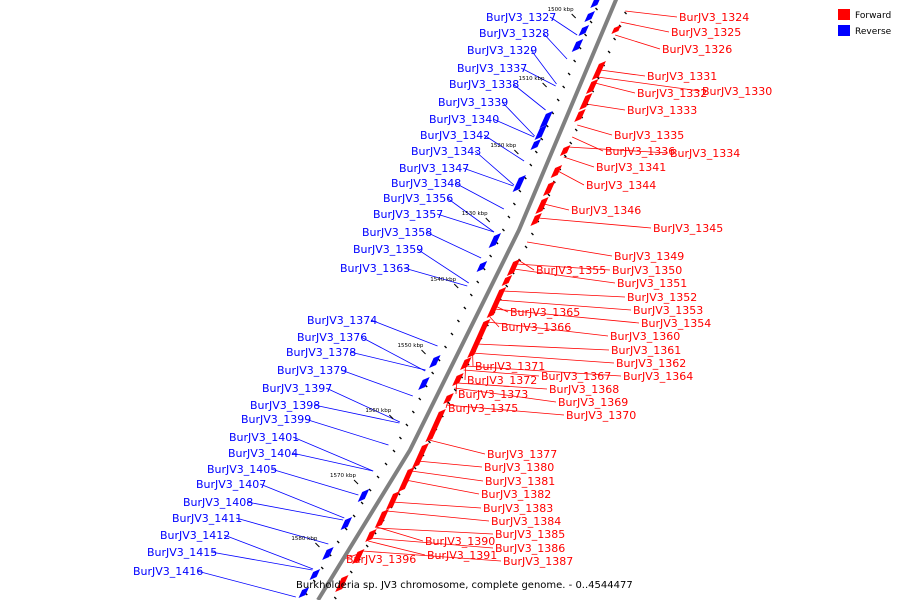 The image size is (900, 604). What do you see at coordinates (526, 521) in the screenshot?
I see `forward-gene-label: BurJV3_1384` at bounding box center [526, 521].